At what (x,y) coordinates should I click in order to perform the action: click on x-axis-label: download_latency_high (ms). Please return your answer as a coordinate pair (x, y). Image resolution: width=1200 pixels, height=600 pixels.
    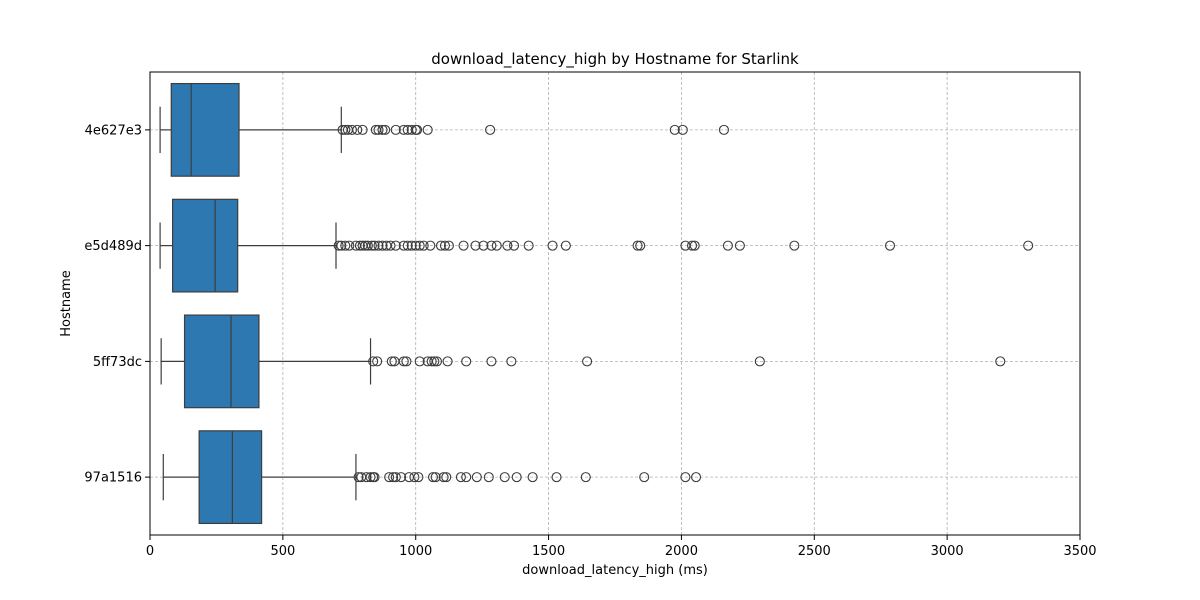
    Looking at the image, I should click on (615, 570).